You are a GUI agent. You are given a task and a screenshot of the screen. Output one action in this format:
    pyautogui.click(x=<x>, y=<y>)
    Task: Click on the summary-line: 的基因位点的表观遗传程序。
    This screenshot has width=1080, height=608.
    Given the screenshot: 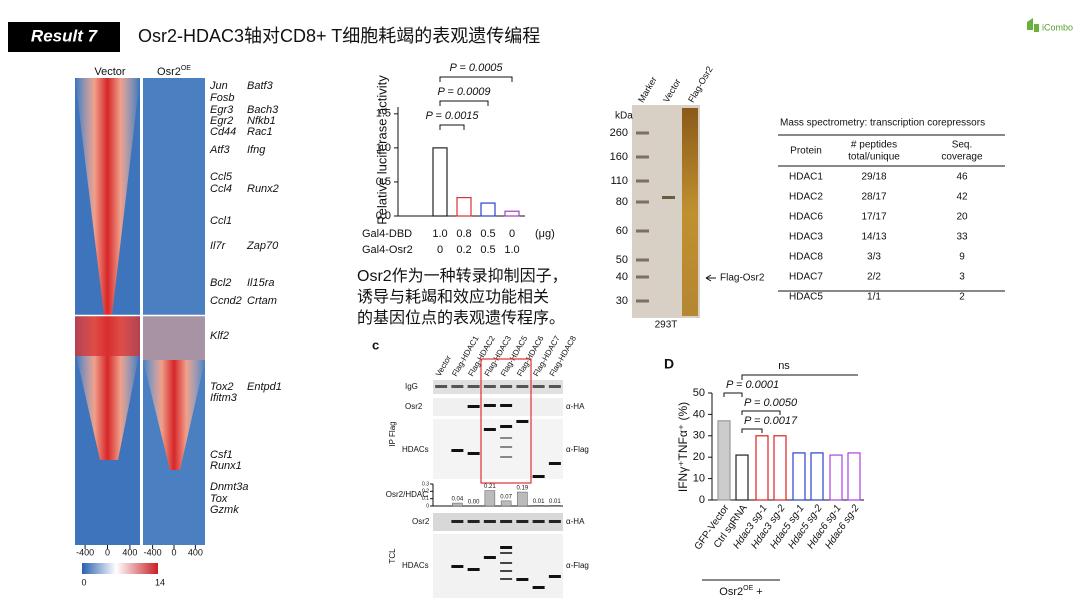 What is the action you would take?
    pyautogui.click(x=461, y=318)
    